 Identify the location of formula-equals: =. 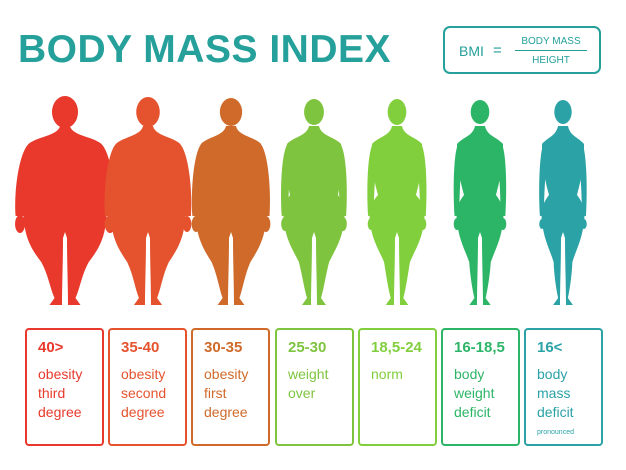
(497, 50).